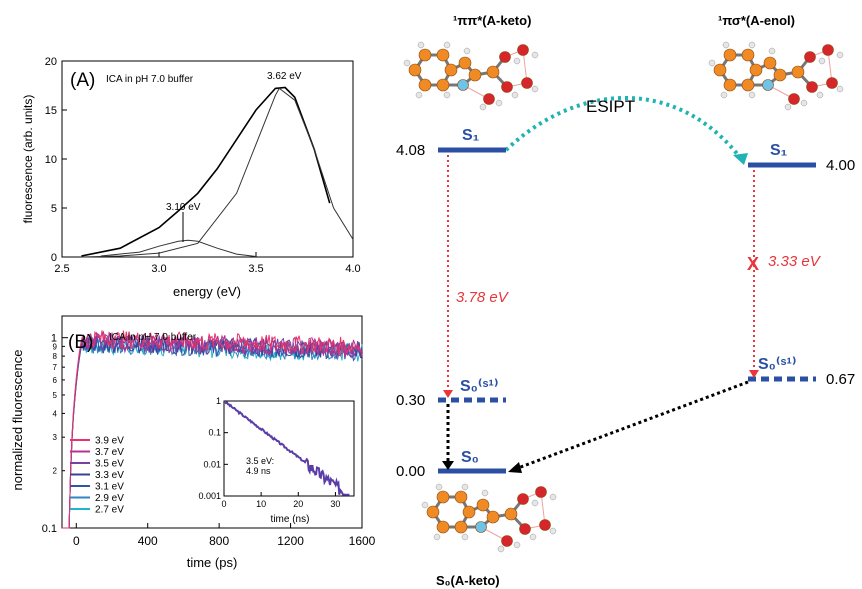 The image size is (862, 589). Describe the element at coordinates (55, 346) in the screenshot. I see `panel-b-ytick-minor-label: 9` at that location.